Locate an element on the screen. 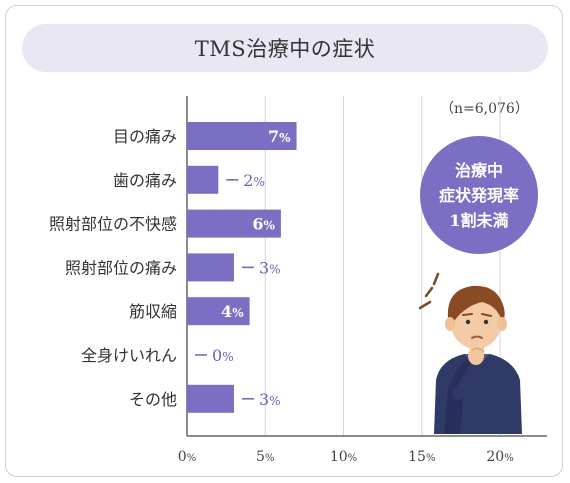 This screenshot has width=570, height=483. data-label: 7% is located at coordinates (279, 136).